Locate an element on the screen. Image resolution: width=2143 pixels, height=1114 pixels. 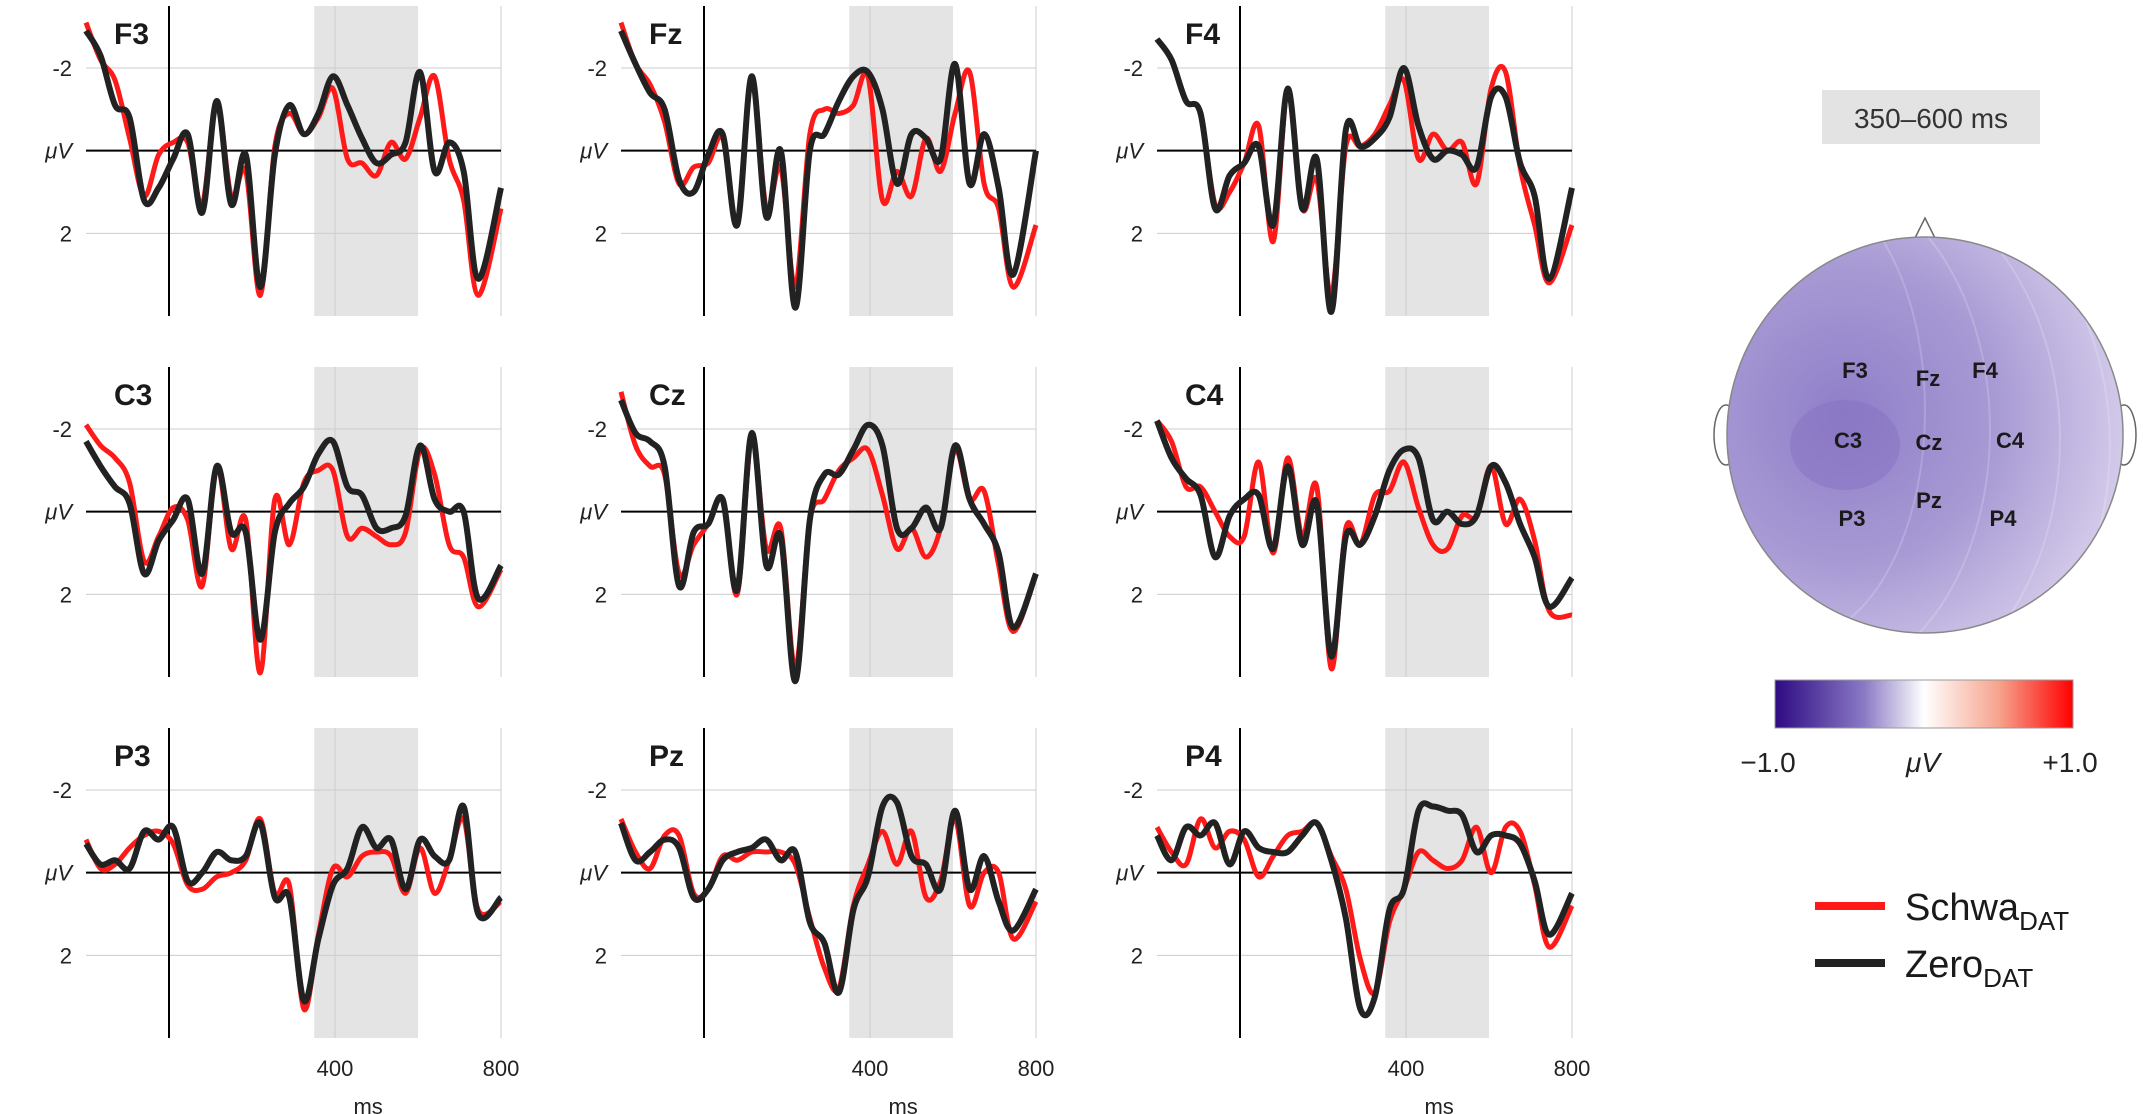
window-label: 350–600 ms is located at coordinates (1931, 118).